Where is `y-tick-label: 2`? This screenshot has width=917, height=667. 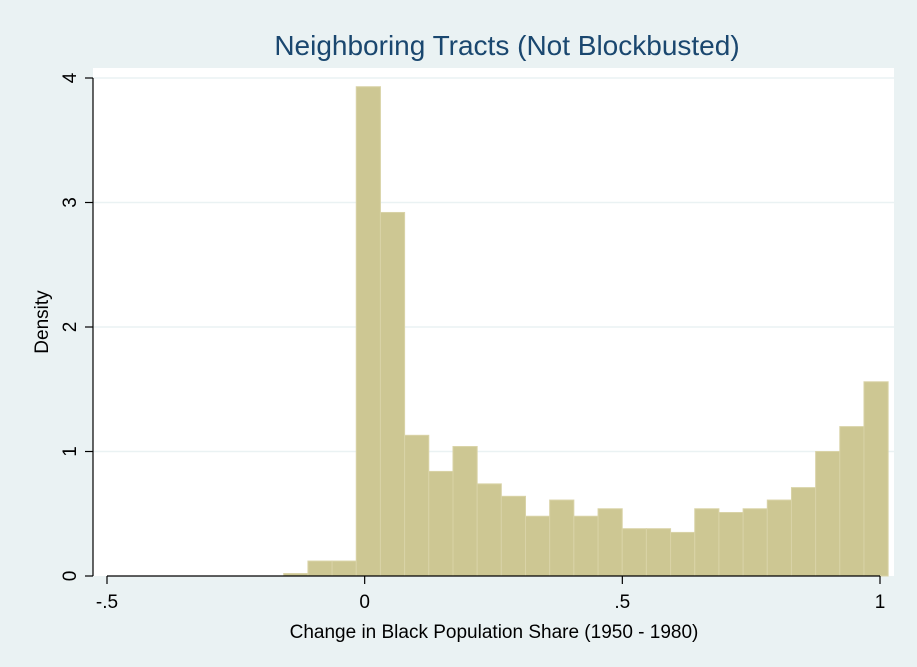
y-tick-label: 2 is located at coordinates (70, 327).